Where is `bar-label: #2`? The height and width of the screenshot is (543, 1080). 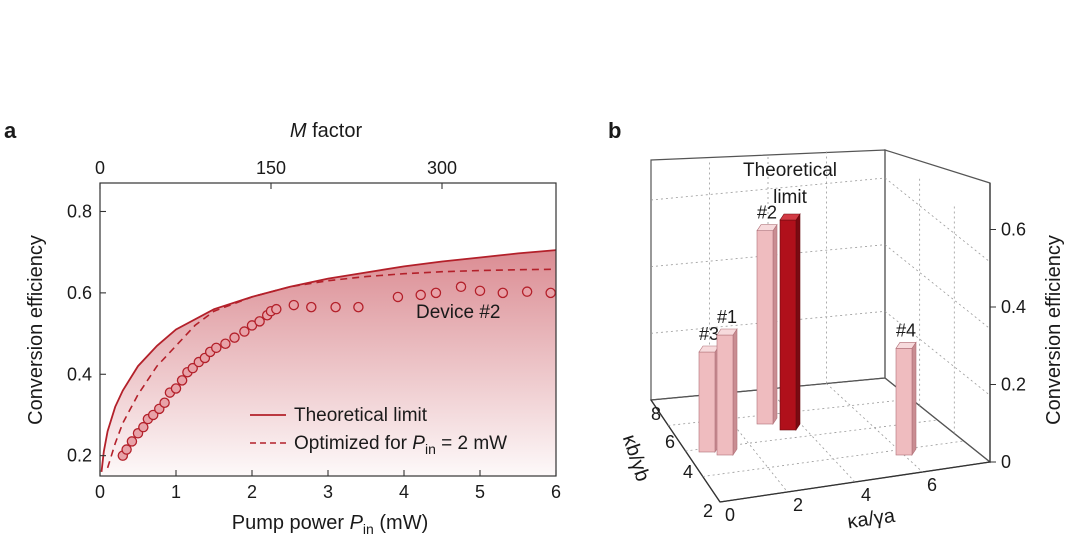 bar-label: #2 is located at coordinates (767, 213).